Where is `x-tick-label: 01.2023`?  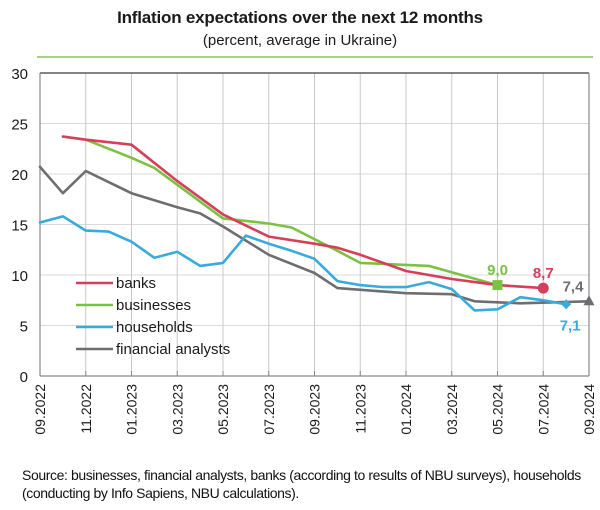
x-tick-label: 01.2023 is located at coordinates (132, 409).